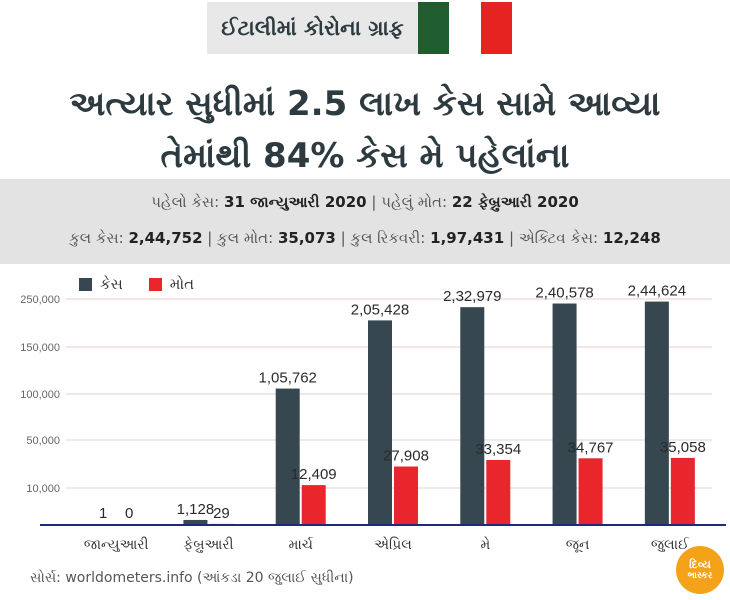  What do you see at coordinates (185, 202) in the screenshot?
I see `first-case-label: પહેલો કેસ:` at bounding box center [185, 202].